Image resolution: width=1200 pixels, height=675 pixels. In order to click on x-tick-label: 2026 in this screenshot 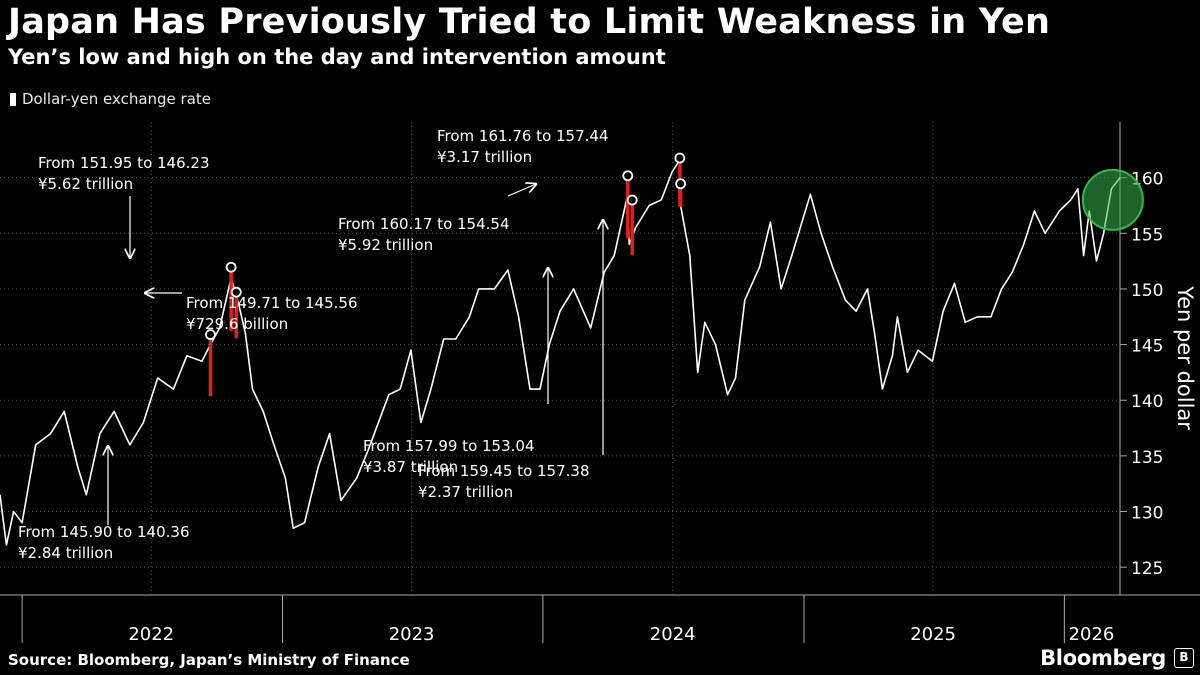, I will do `click(1092, 634)`.